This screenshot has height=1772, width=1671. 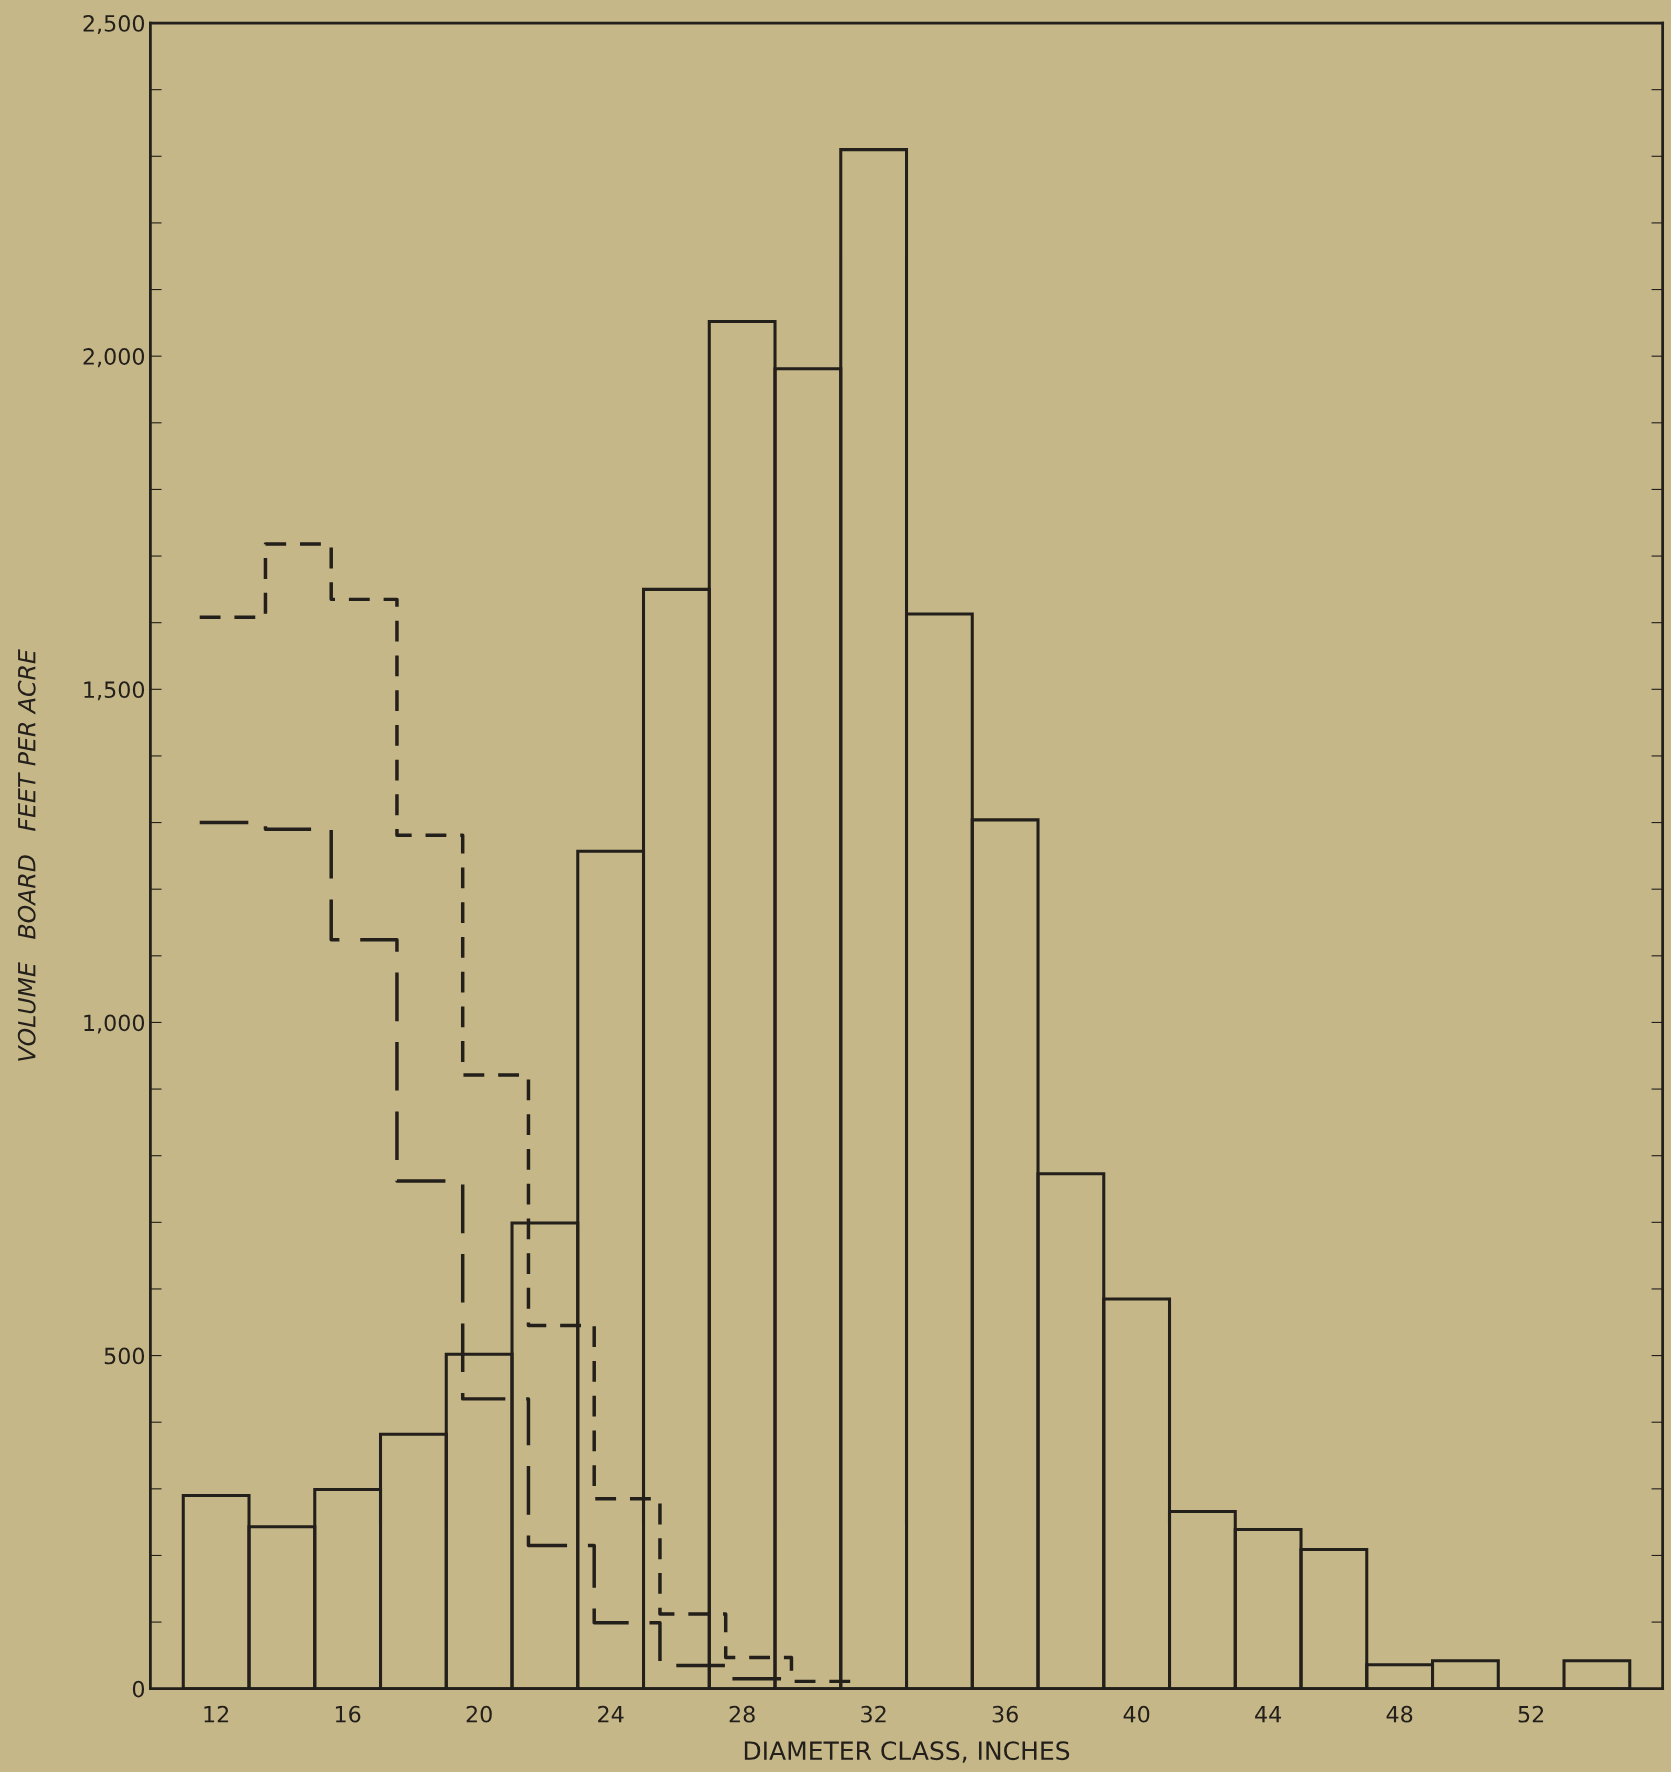 What do you see at coordinates (114, 1024) in the screenshot?
I see `y-tick-label: 1,000` at bounding box center [114, 1024].